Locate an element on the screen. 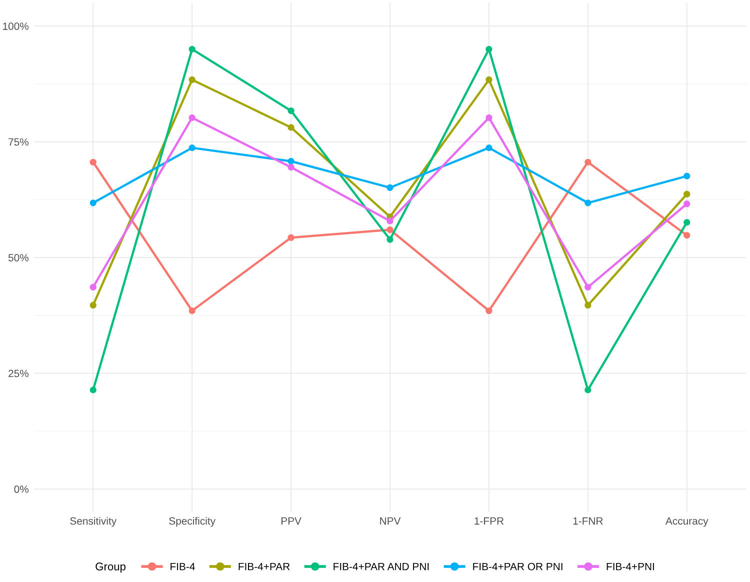 The height and width of the screenshot is (582, 750). y-tick-label: 75% is located at coordinates (18, 142).